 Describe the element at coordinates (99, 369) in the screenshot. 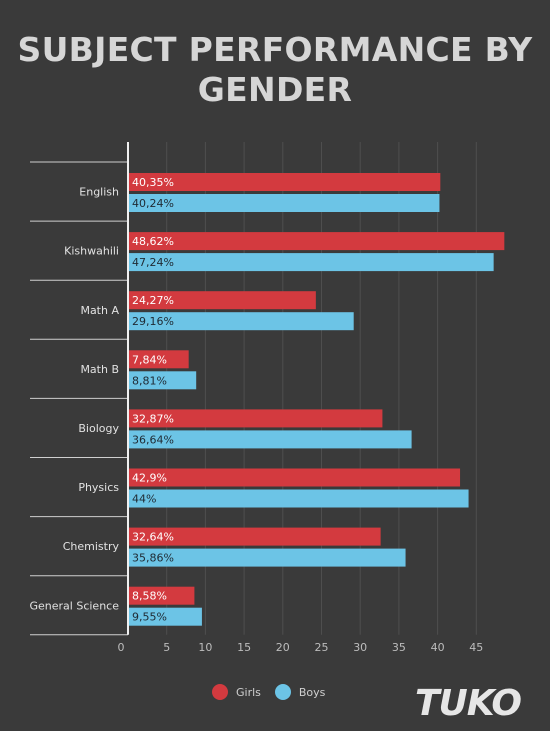

I see `category-label: Math B` at that location.